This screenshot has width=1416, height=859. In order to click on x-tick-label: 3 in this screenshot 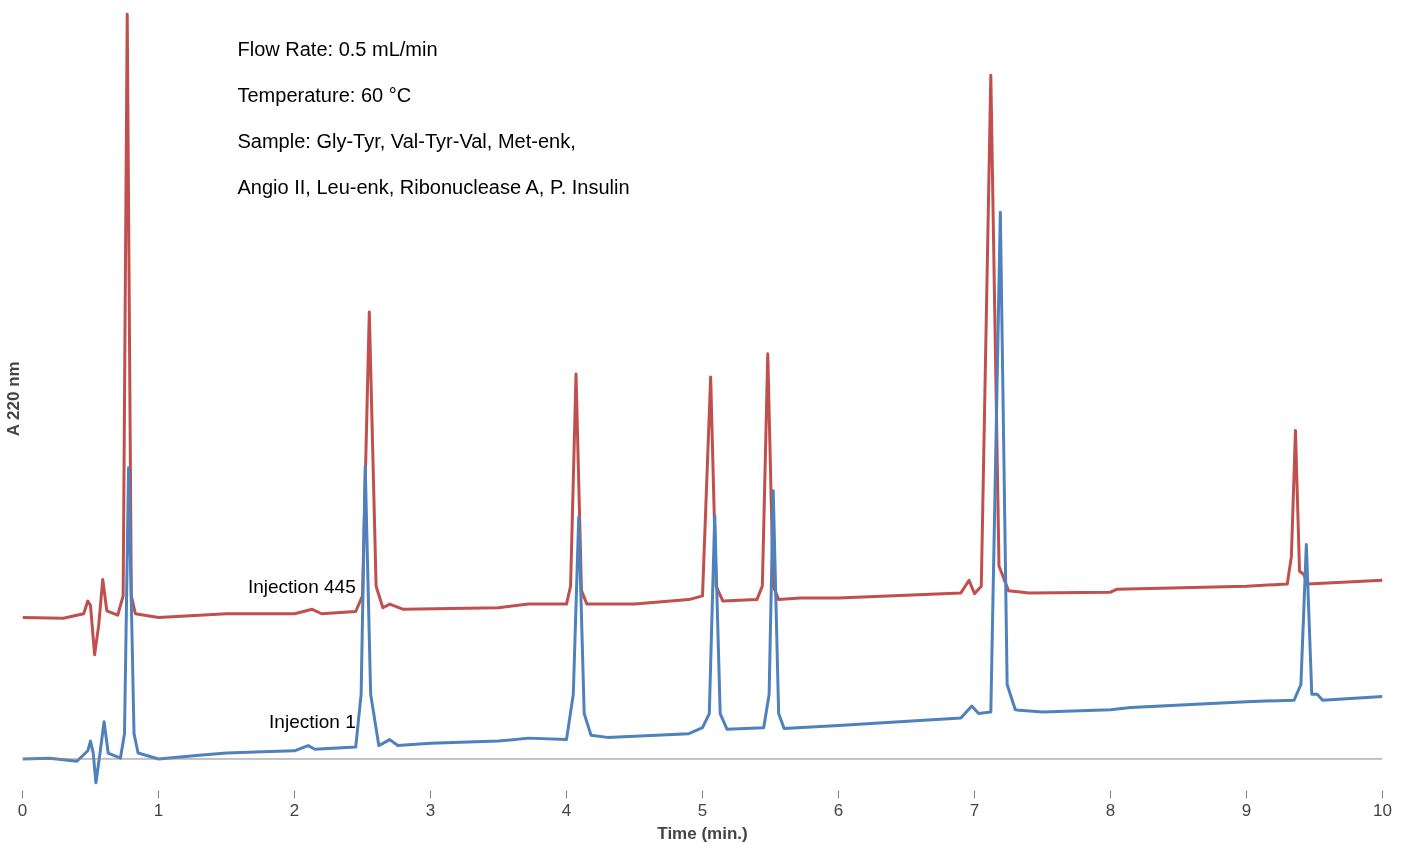, I will do `click(430, 810)`.